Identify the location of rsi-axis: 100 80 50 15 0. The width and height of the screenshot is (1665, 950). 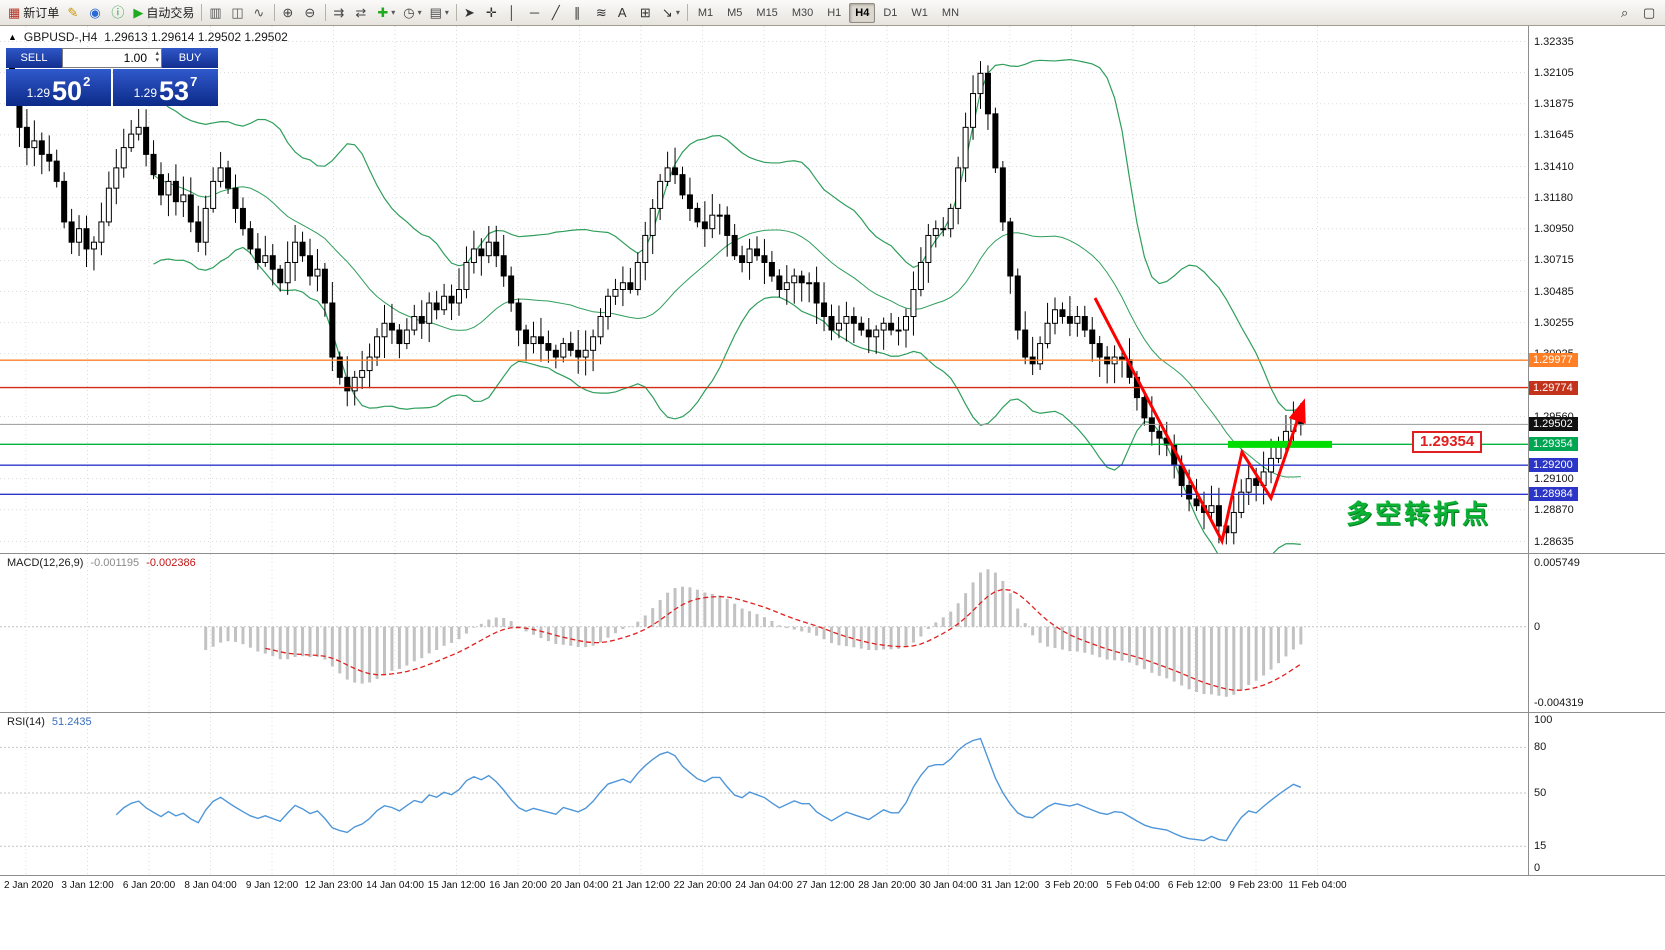
(1596, 794).